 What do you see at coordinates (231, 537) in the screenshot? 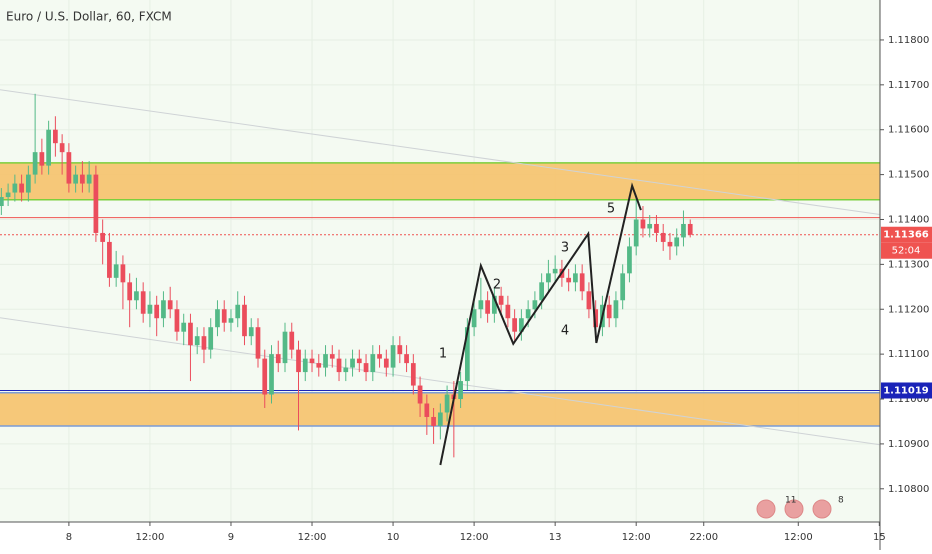
I see `x-tick-label: 9` at bounding box center [231, 537].